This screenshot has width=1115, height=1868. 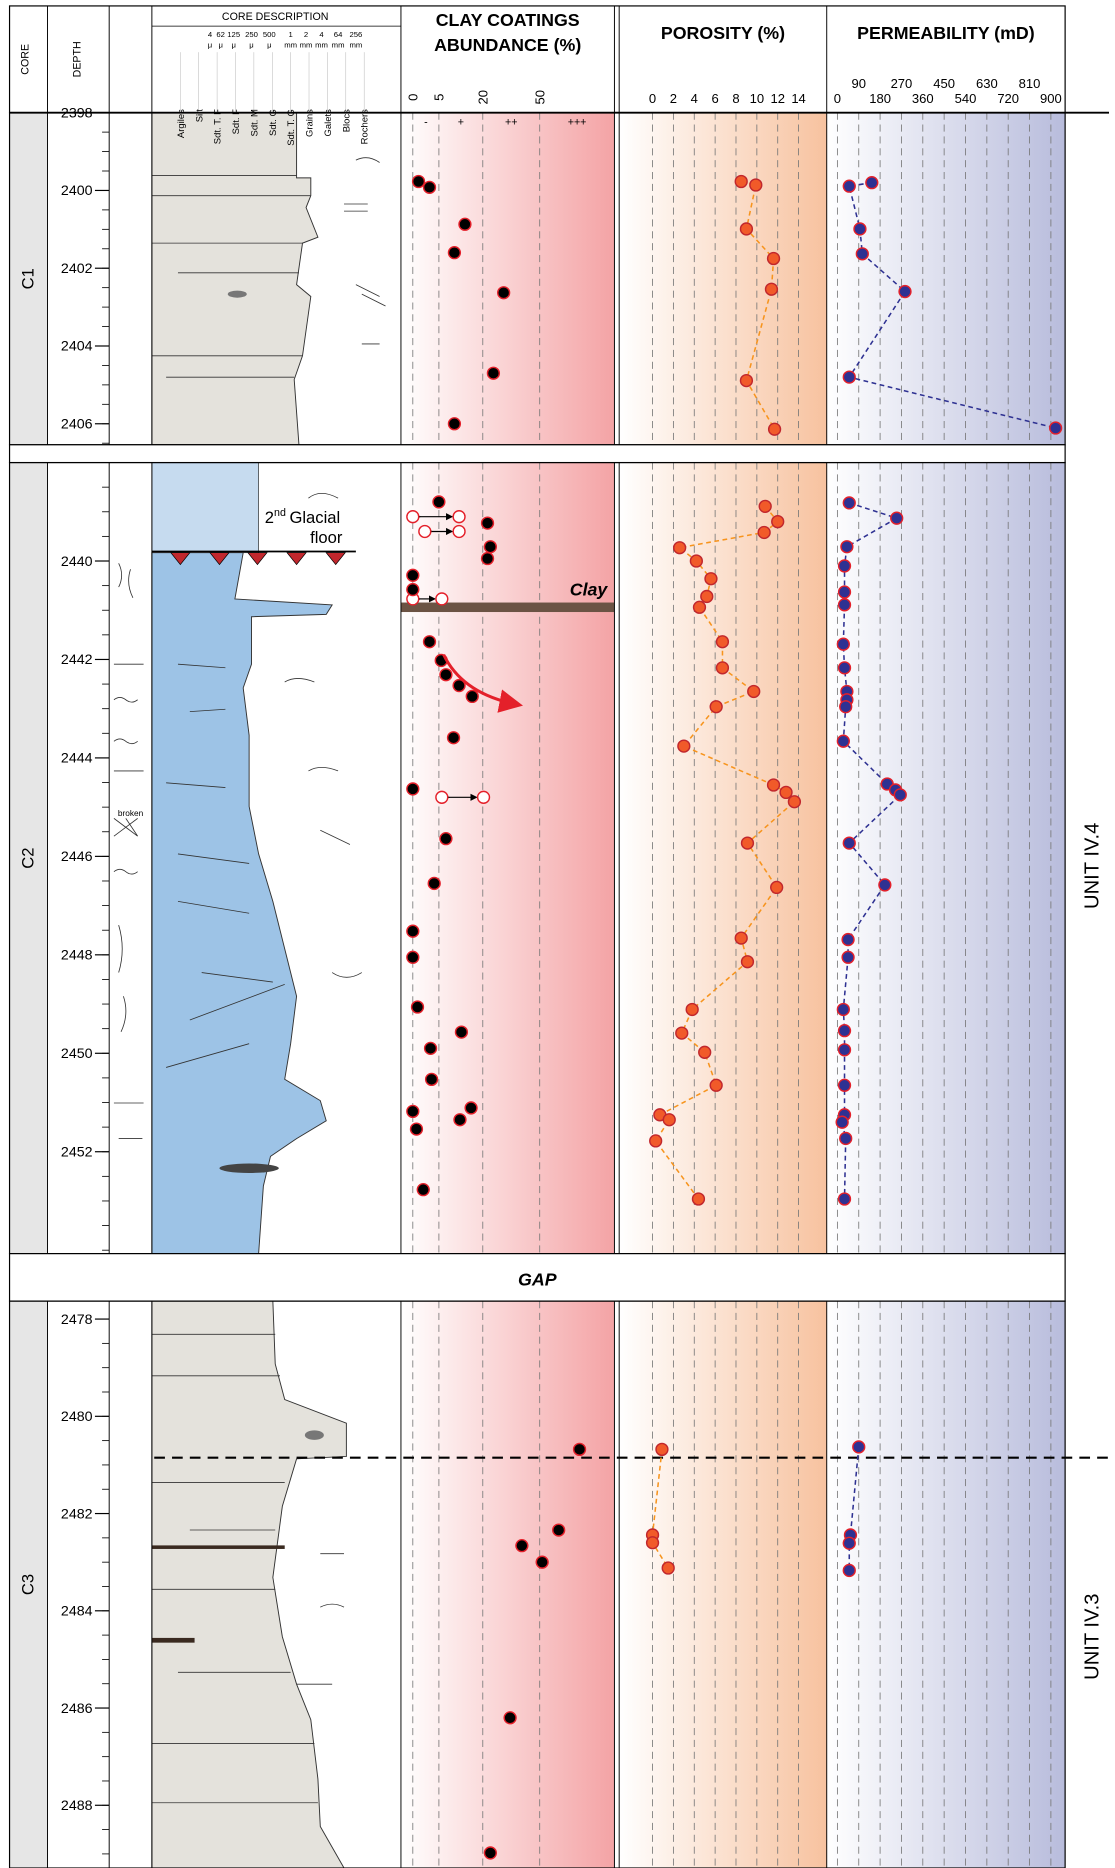 What do you see at coordinates (426, 123) in the screenshot?
I see `abundance-label: -` at bounding box center [426, 123].